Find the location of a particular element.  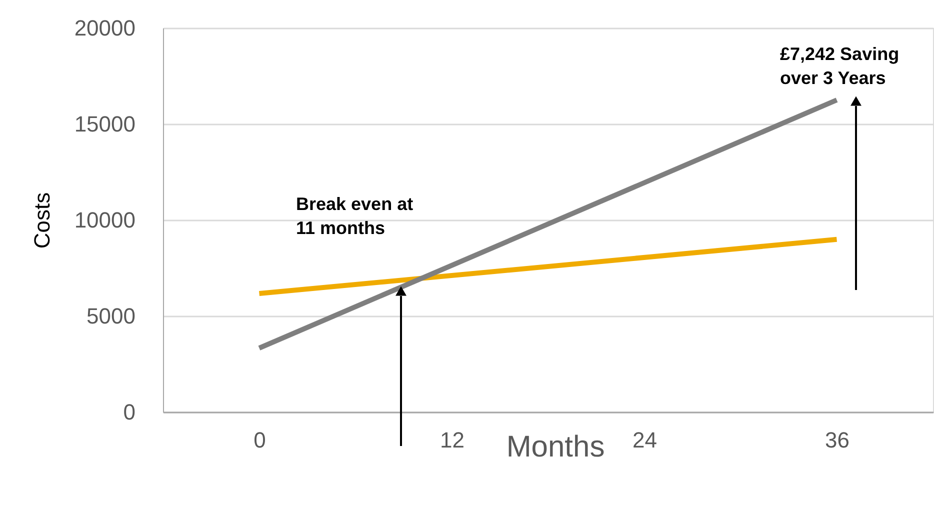

annotation: £7,242 Saving over 3 Years is located at coordinates (840, 66).